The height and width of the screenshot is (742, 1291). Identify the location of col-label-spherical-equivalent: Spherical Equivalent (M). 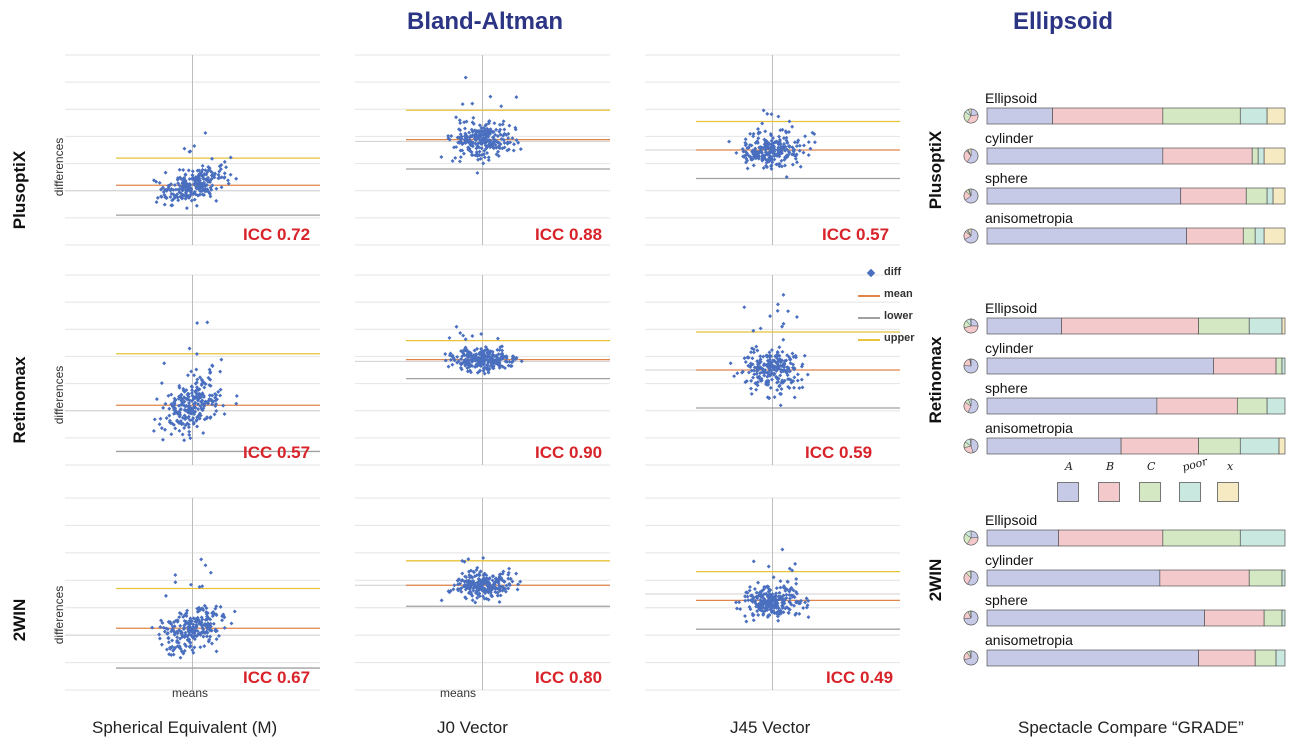
(185, 727).